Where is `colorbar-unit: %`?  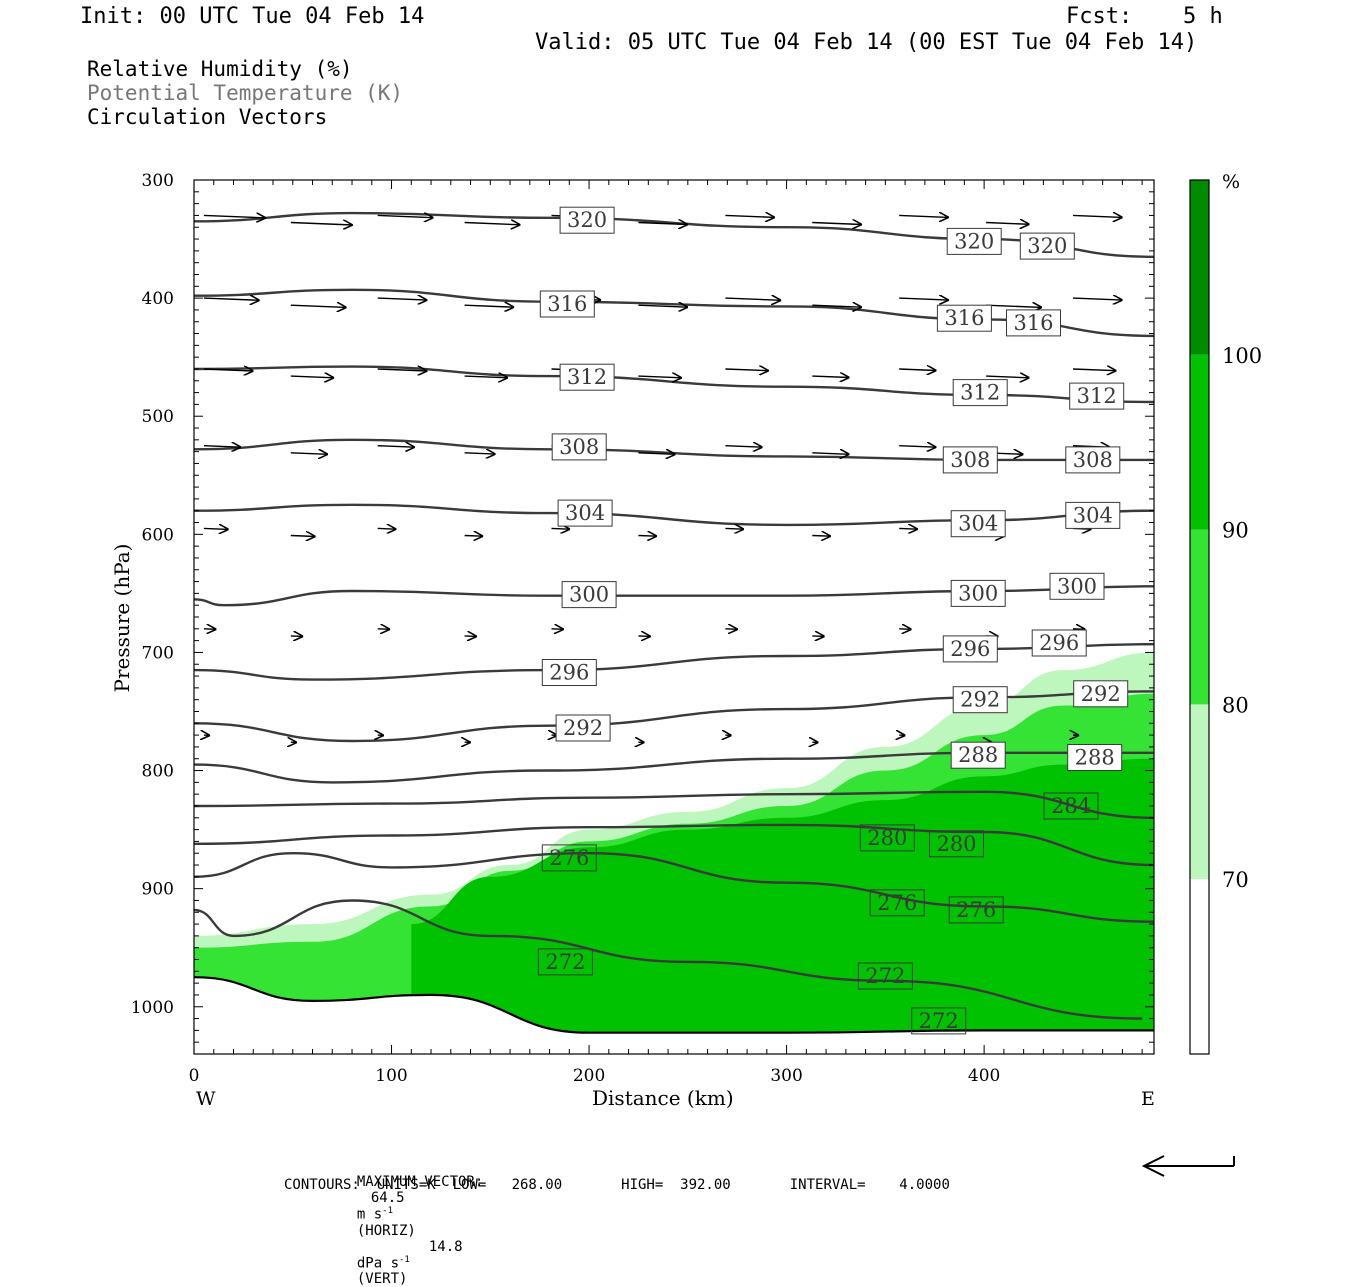 colorbar-unit: % is located at coordinates (1231, 182).